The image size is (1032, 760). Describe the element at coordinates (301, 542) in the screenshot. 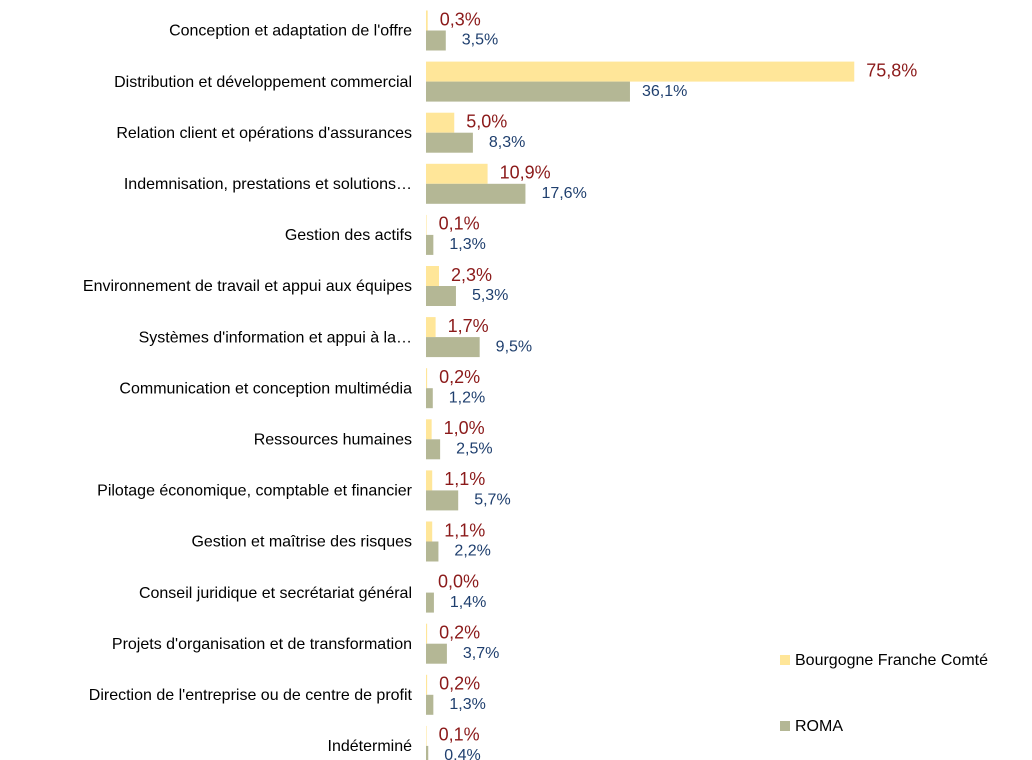

I see `category-label: Gestion et maîtrise des risques` at that location.